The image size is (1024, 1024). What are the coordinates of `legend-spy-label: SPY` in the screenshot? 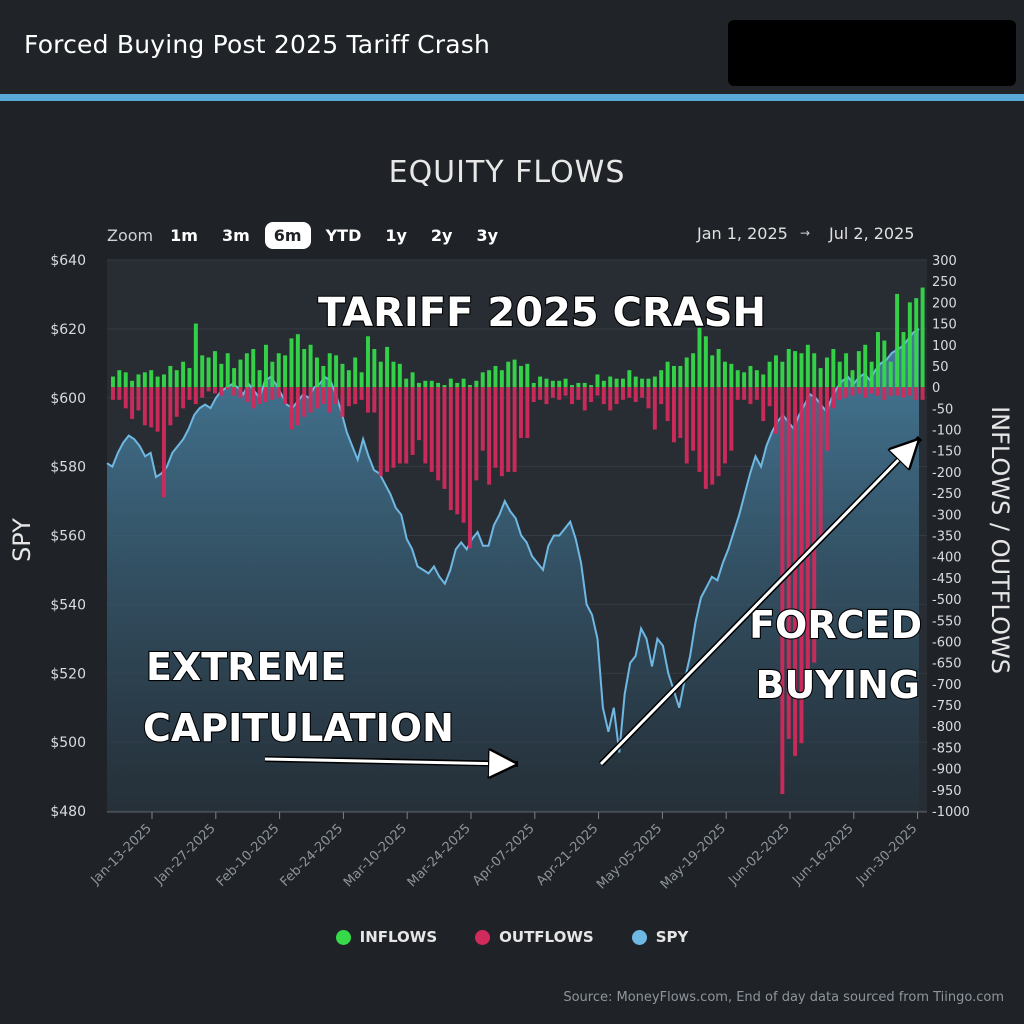 It's located at (672, 937).